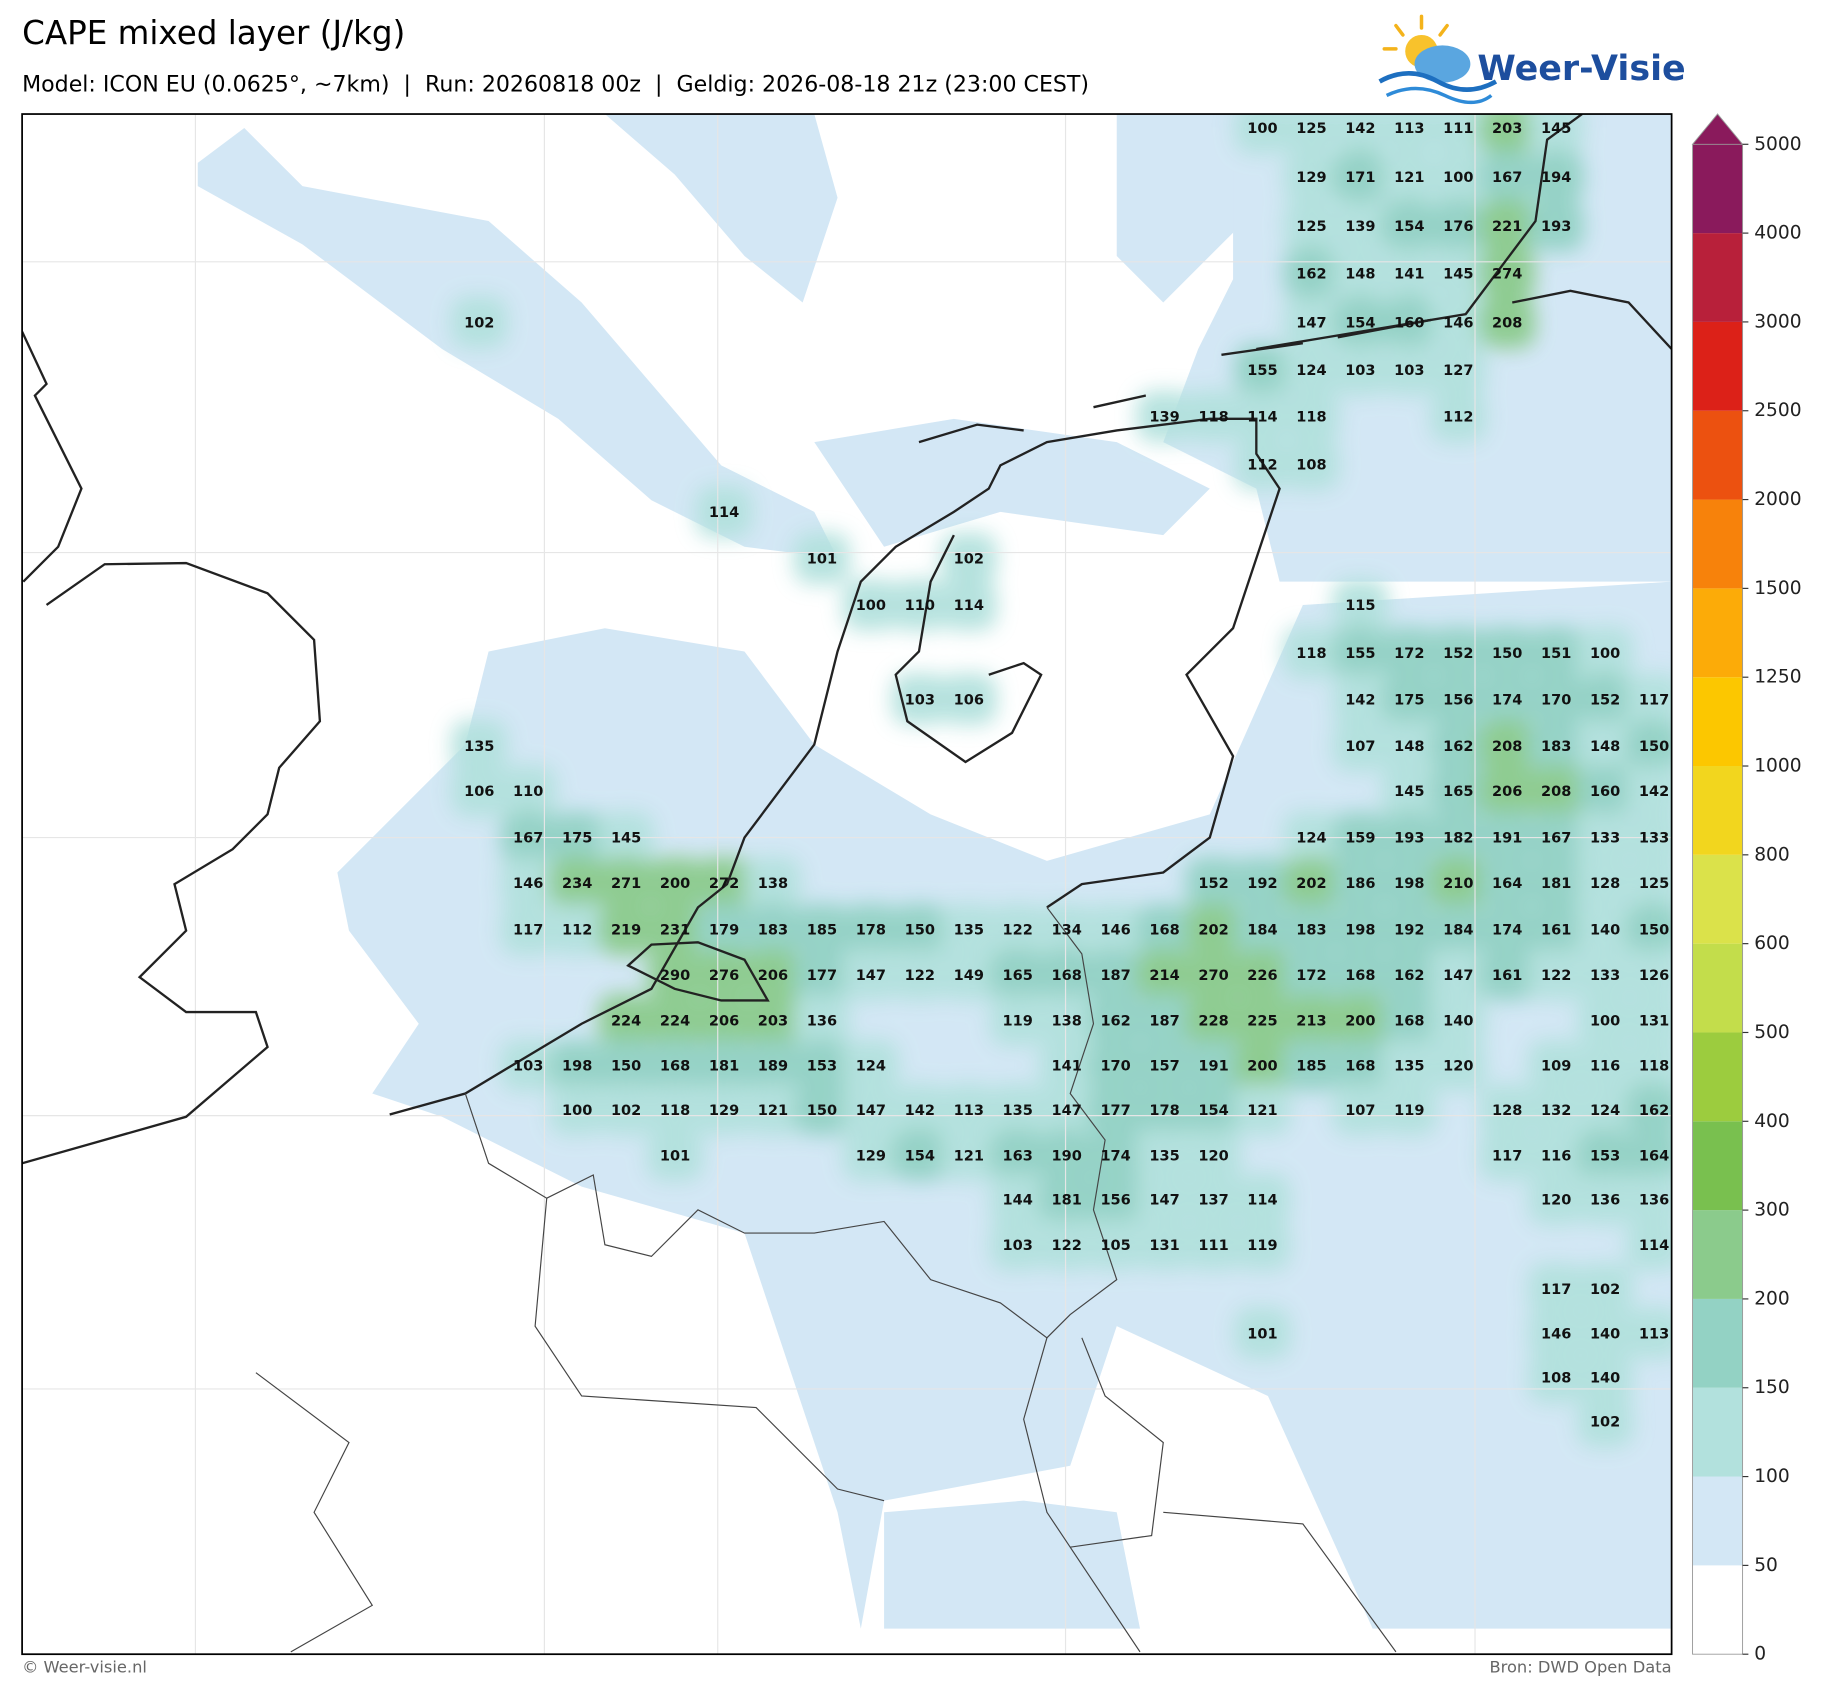 The height and width of the screenshot is (1681, 1824). Describe the element at coordinates (1718, 899) in the screenshot. I see `colorbar-outline` at that location.